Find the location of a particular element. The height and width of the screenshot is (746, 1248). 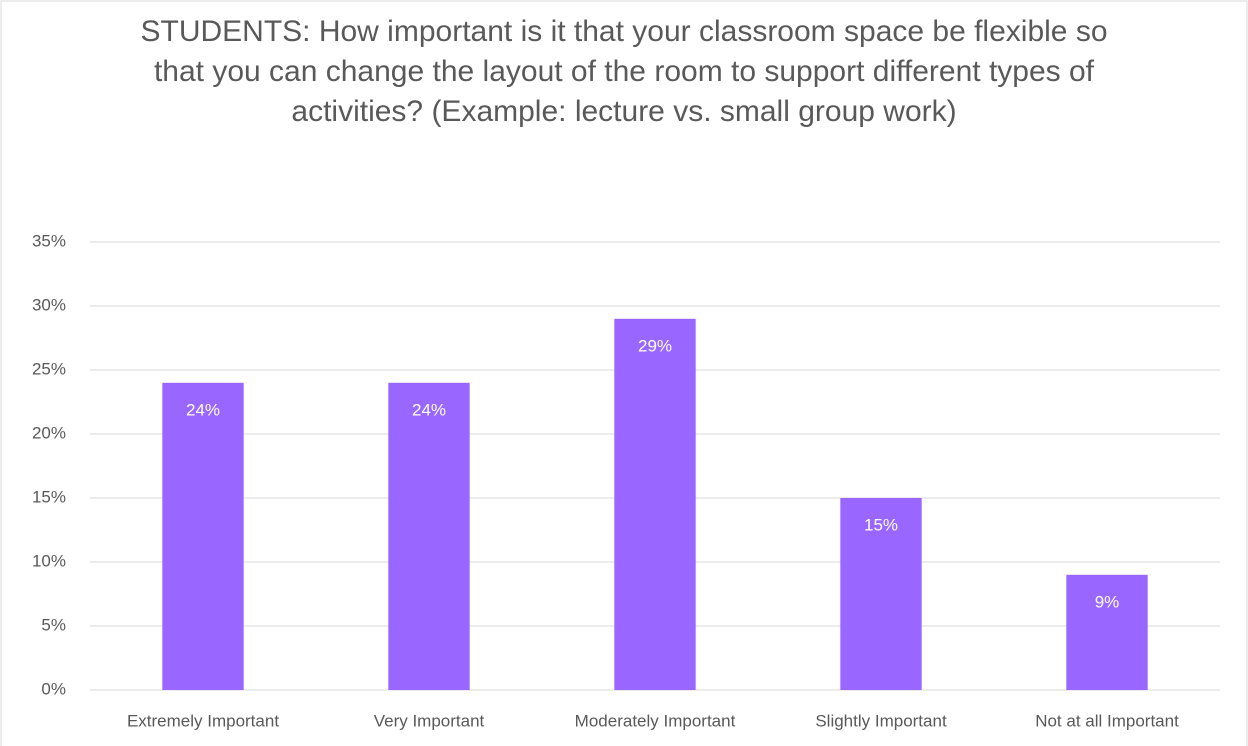

x-tick-label: Slightly Important is located at coordinates (881, 720).